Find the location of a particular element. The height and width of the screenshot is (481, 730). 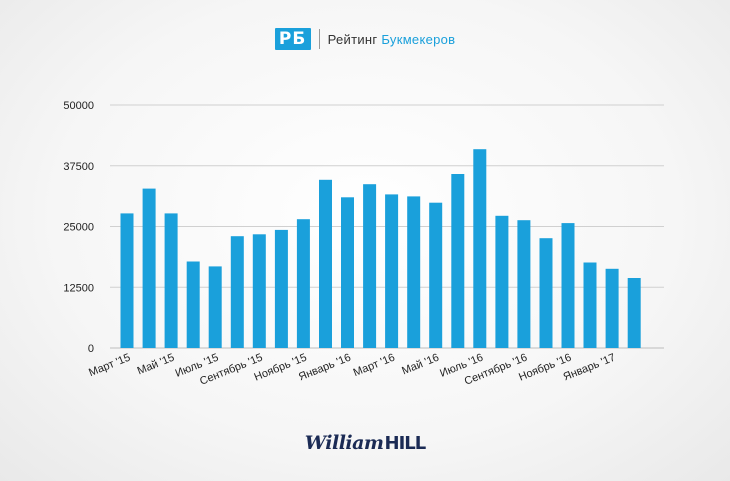

william-hill-block: HILL is located at coordinates (405, 443).